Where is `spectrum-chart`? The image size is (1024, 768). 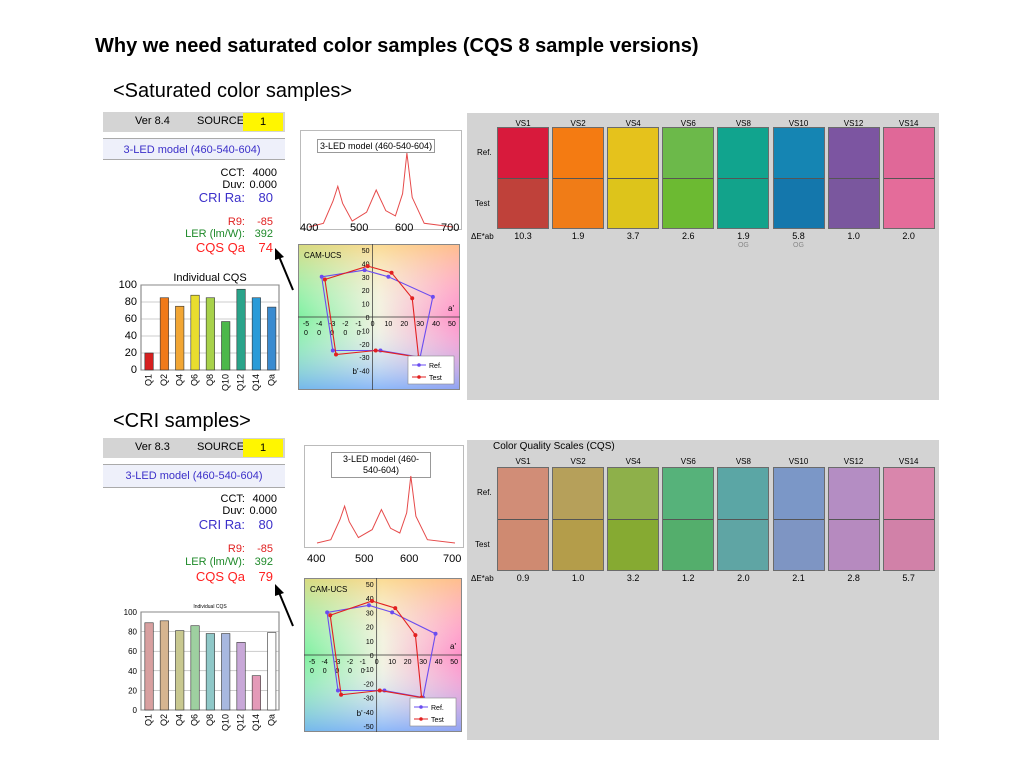
spectrum-chart is located at coordinates (386, 509).